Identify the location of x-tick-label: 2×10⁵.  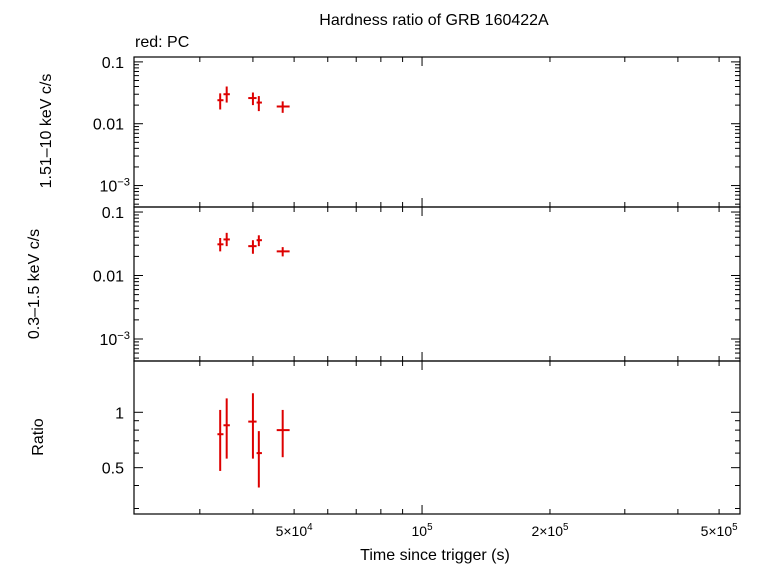
(550, 530).